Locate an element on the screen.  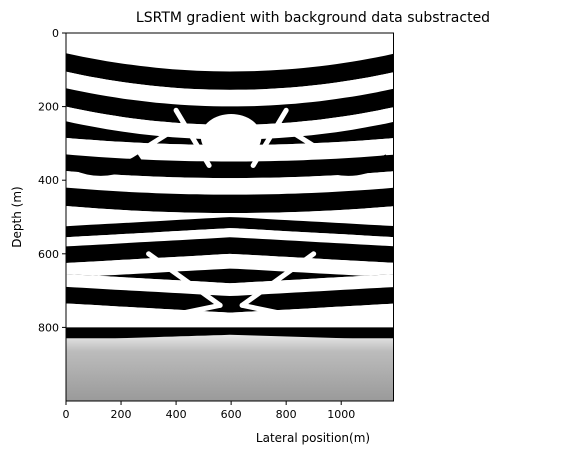
x-tick-label: 400 is located at coordinates (176, 414).